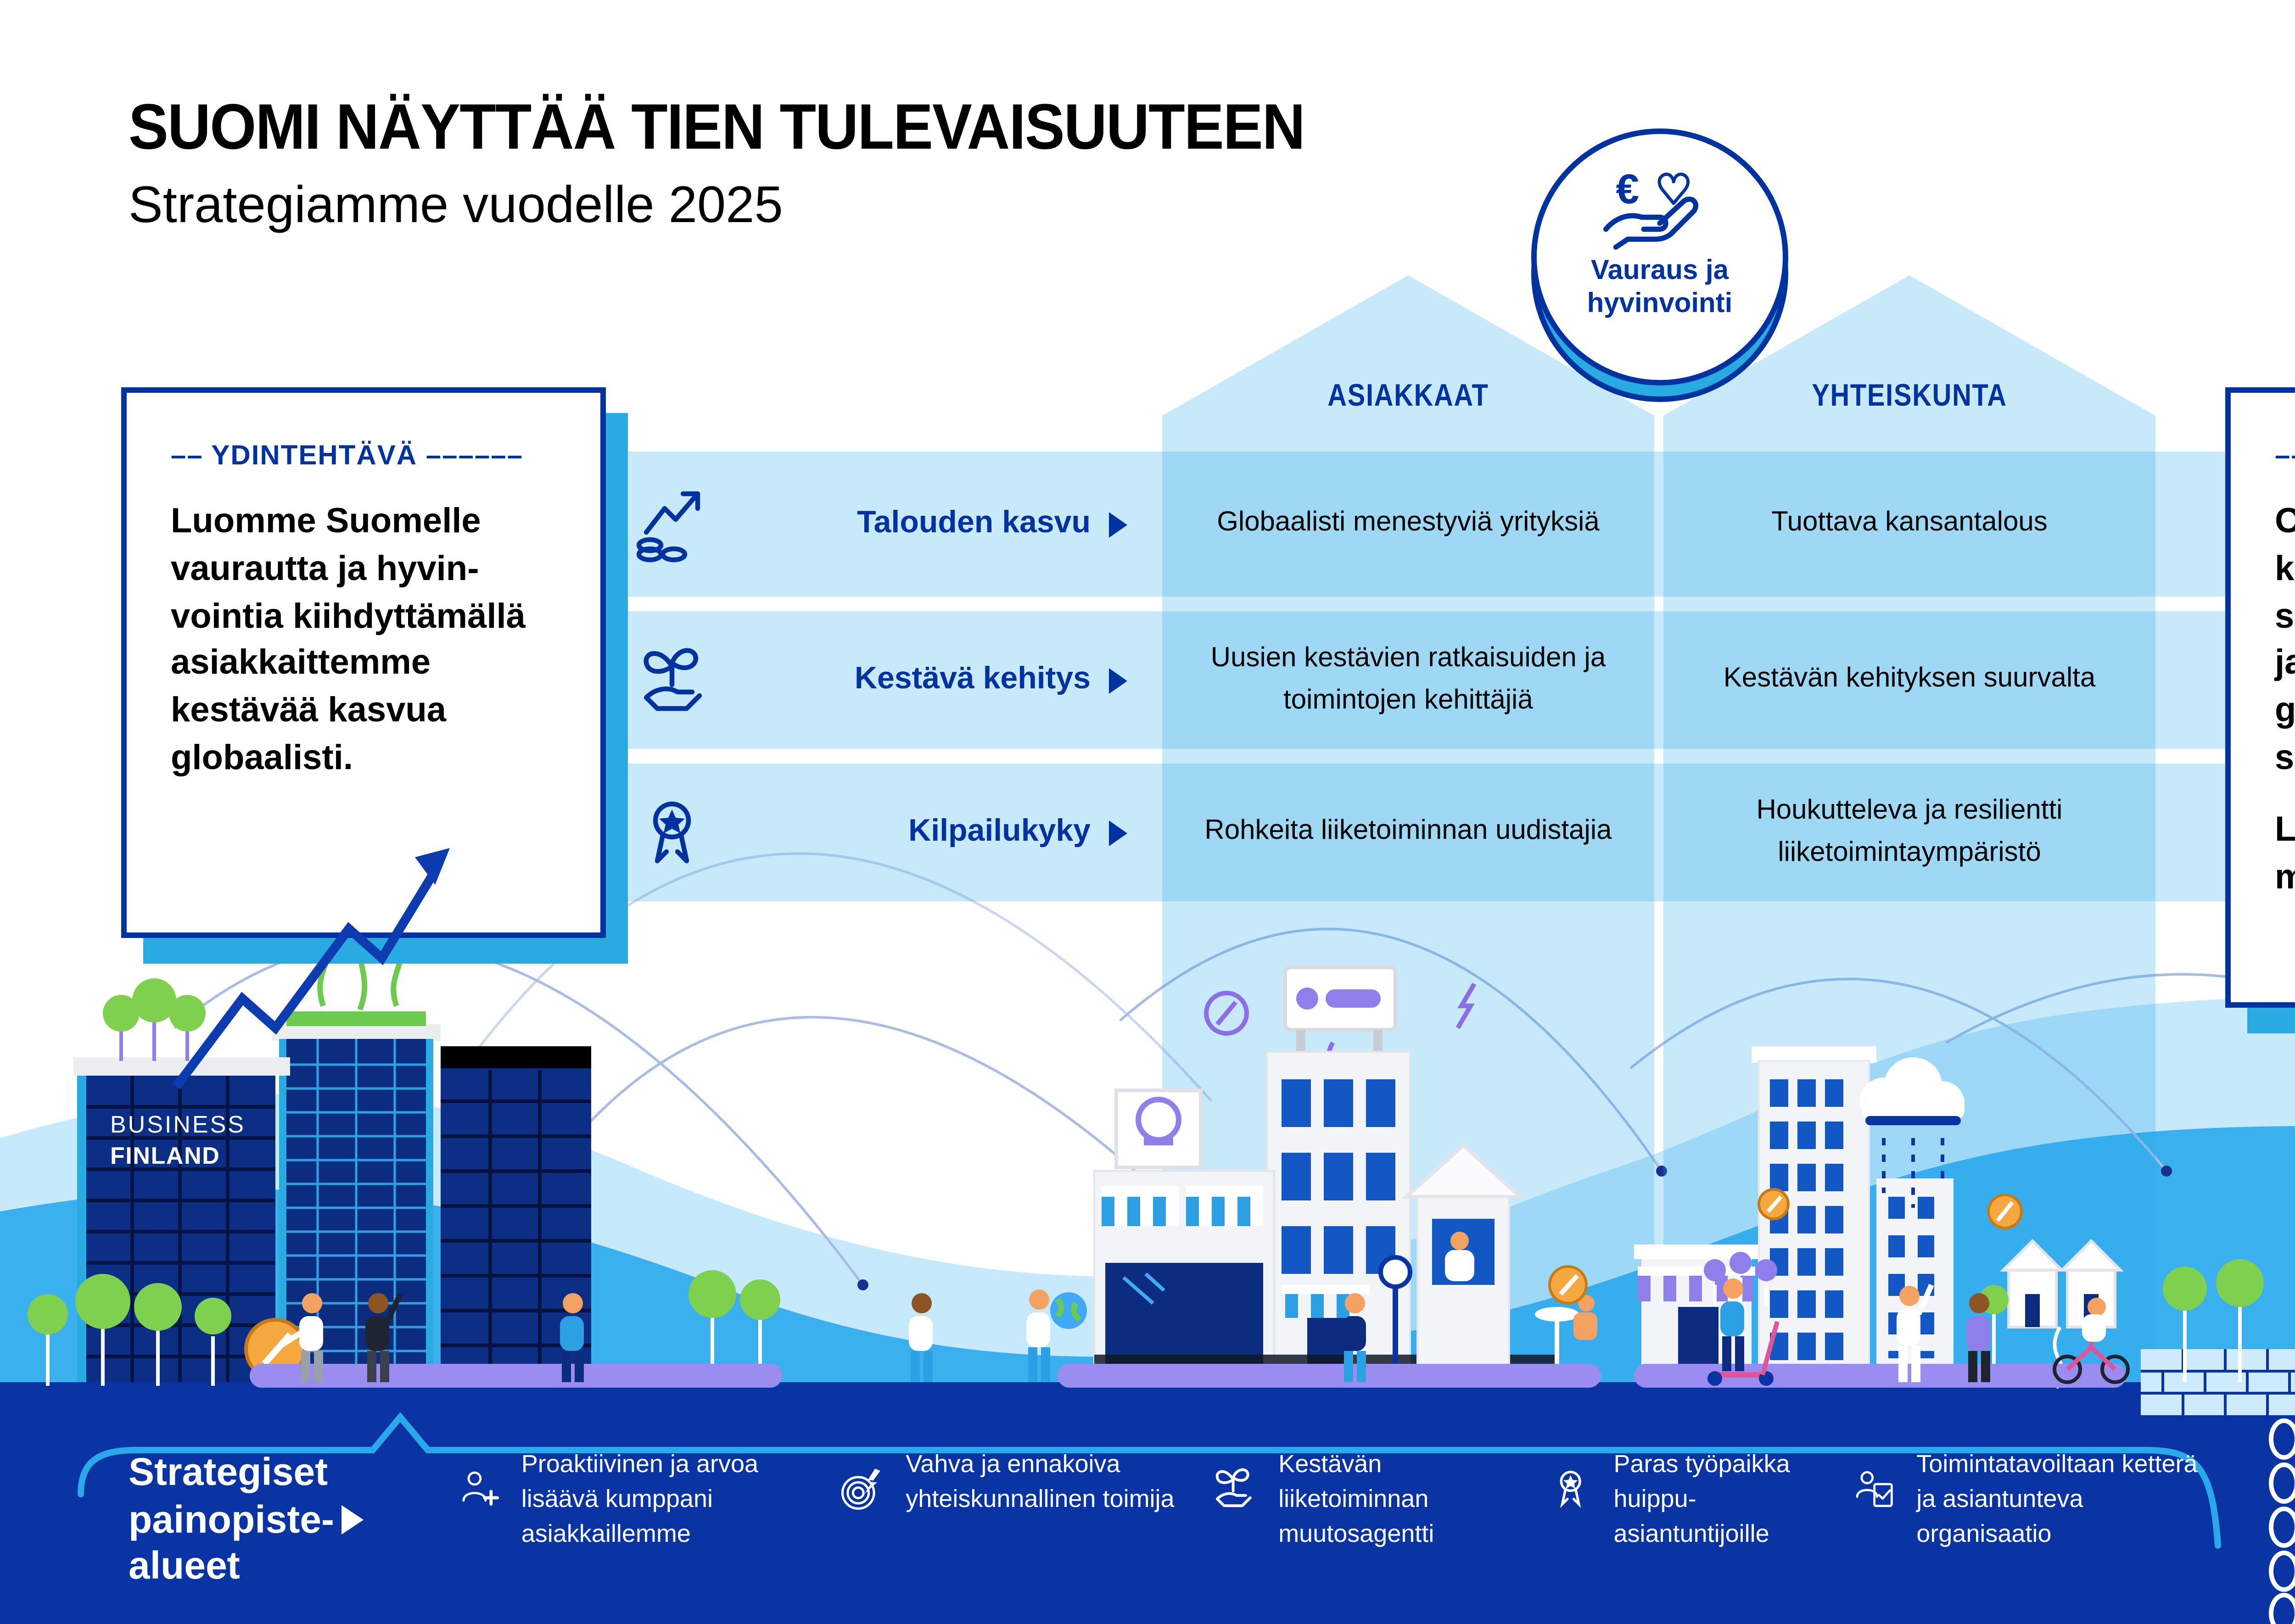 The height and width of the screenshot is (1624, 2295). Describe the element at coordinates (232, 1520) in the screenshot. I see `strategic-areas-heading: Strategiset painopiste- alueet` at that location.